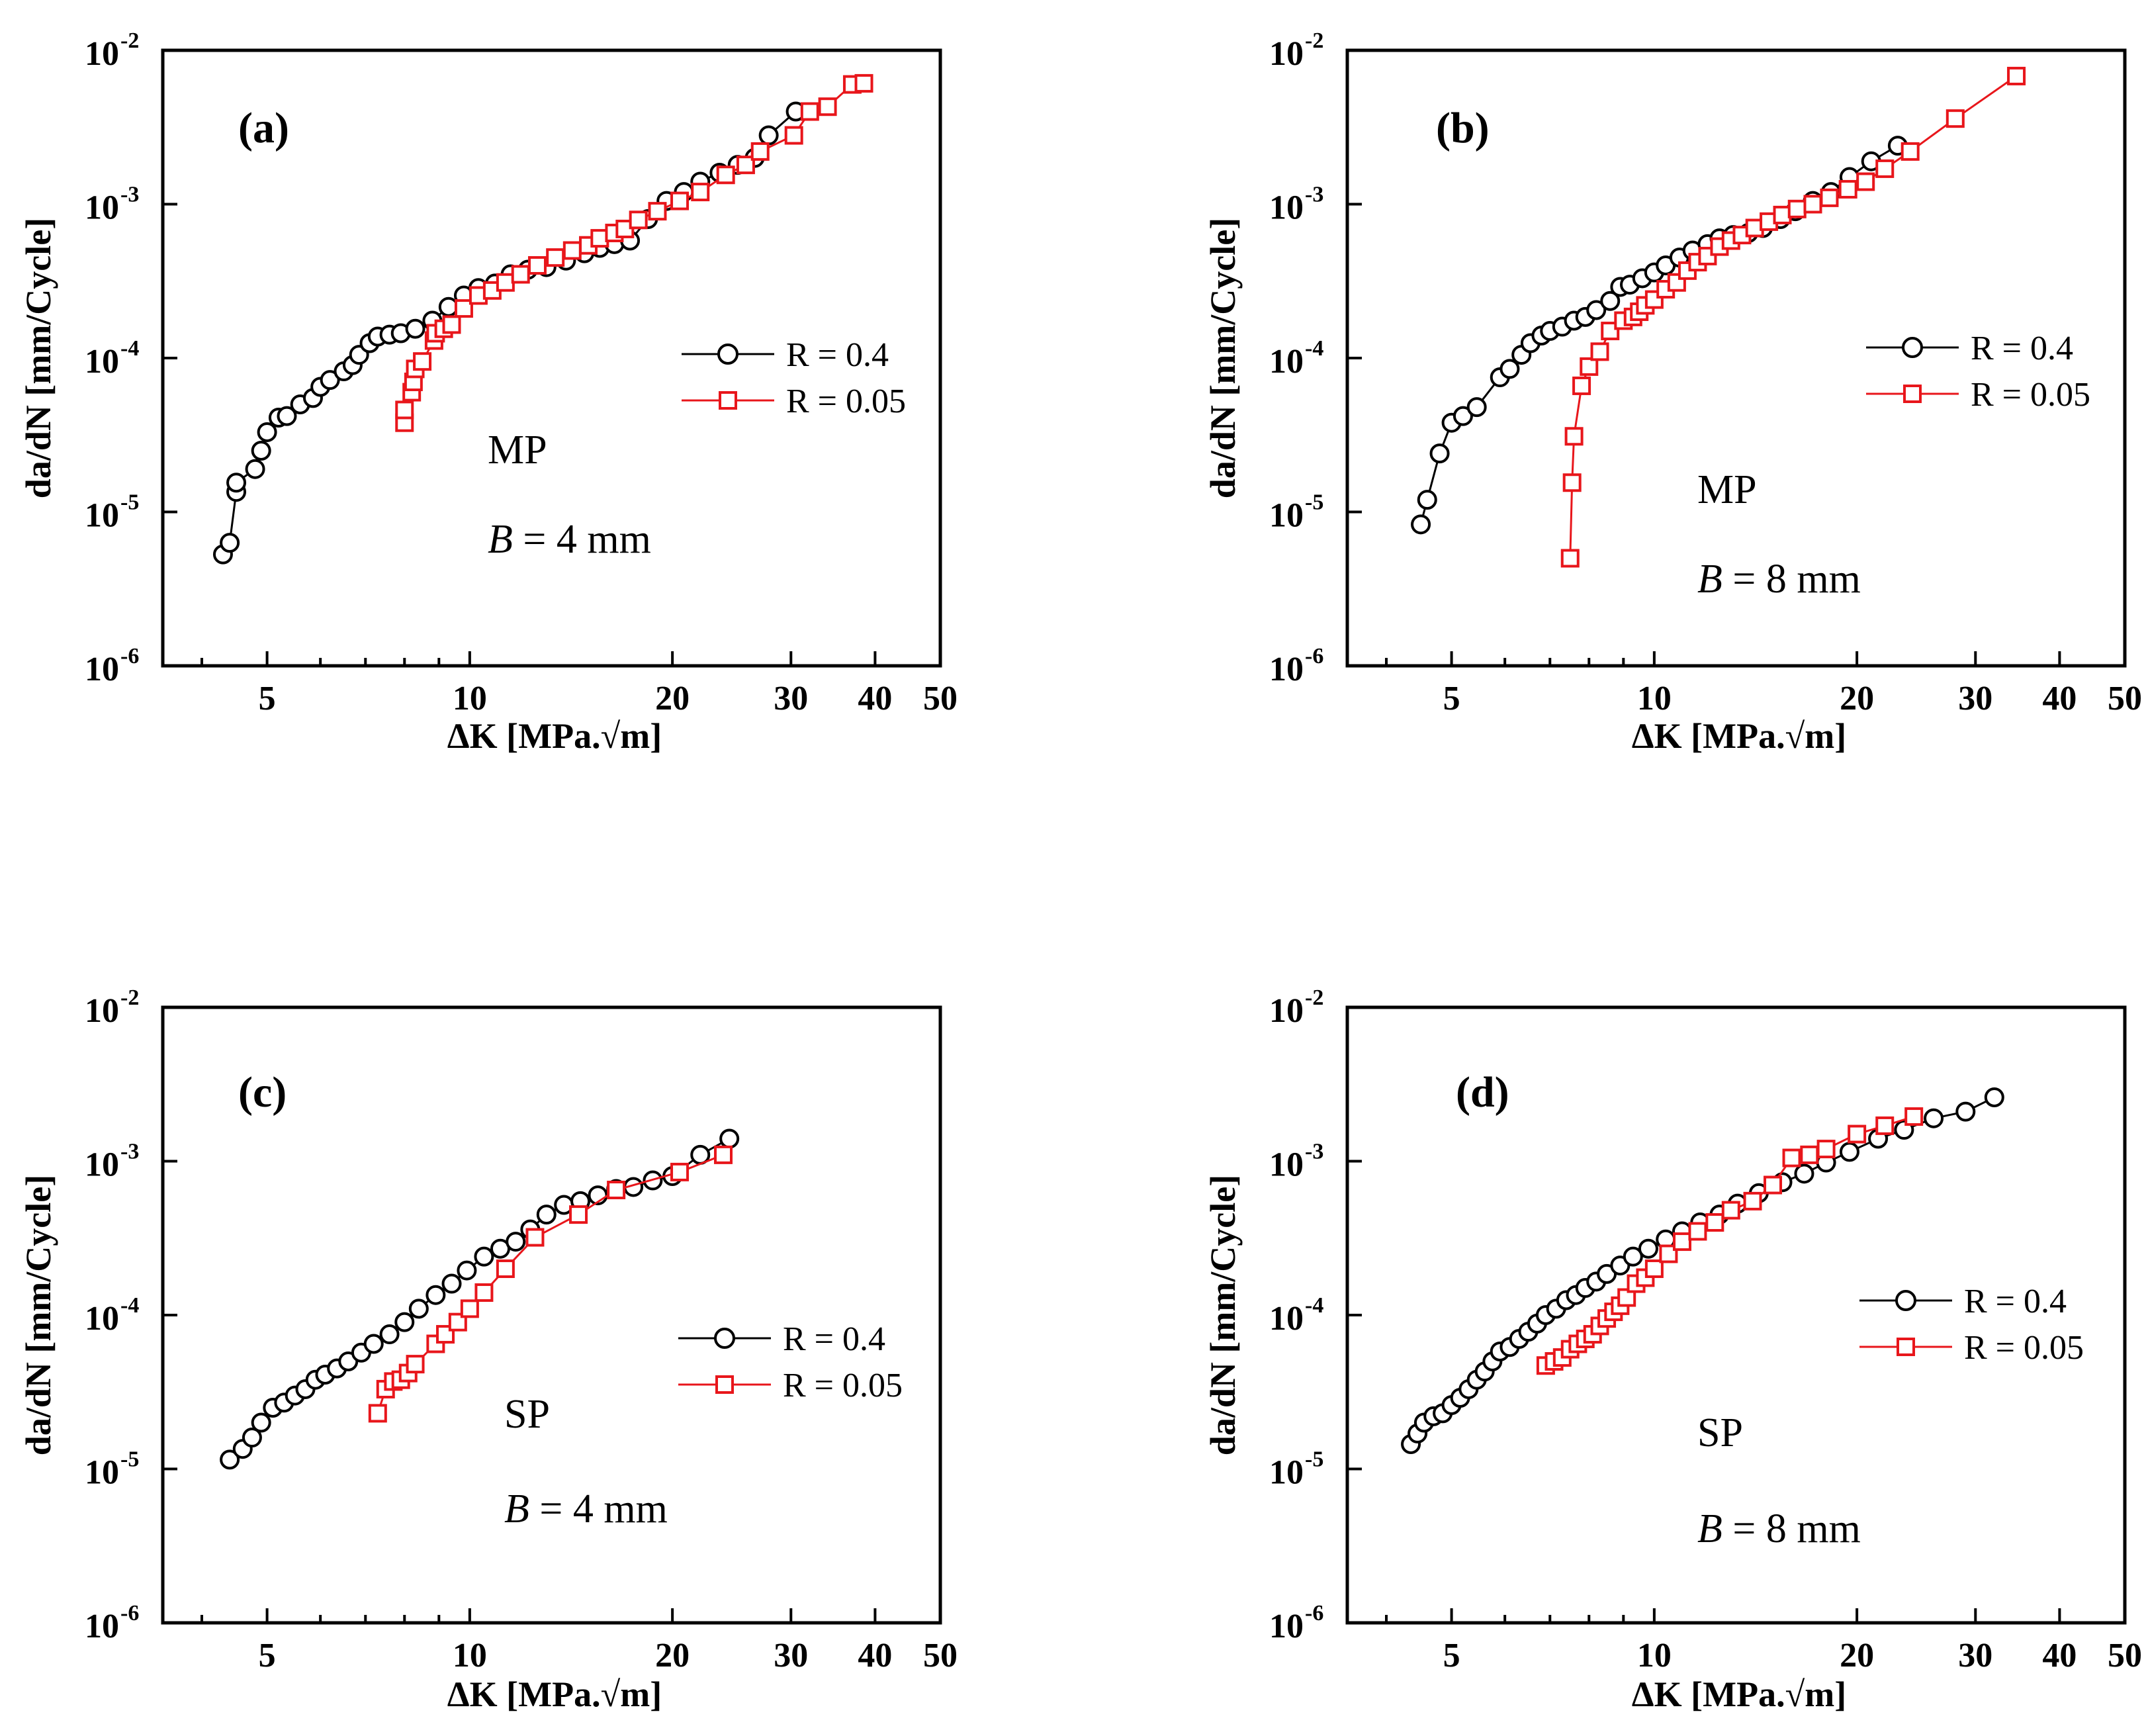 Image resolution: width=2146 pixels, height=1736 pixels. I want to click on panel-label: (c), so click(262, 1092).